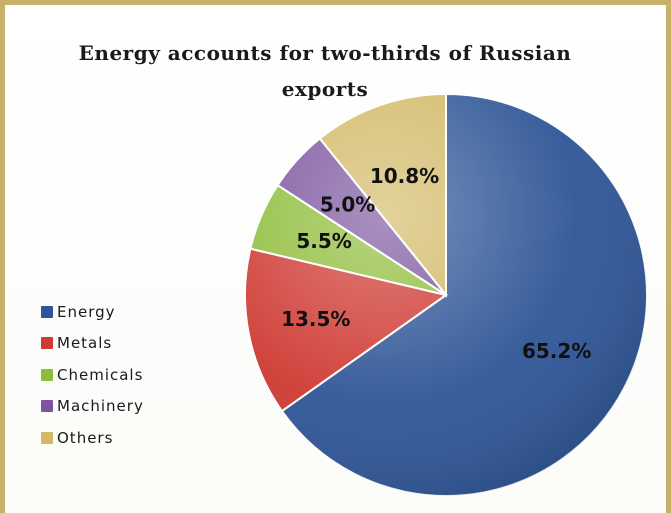  I want to click on legend-item-machinery: Machinery, so click(92, 407).